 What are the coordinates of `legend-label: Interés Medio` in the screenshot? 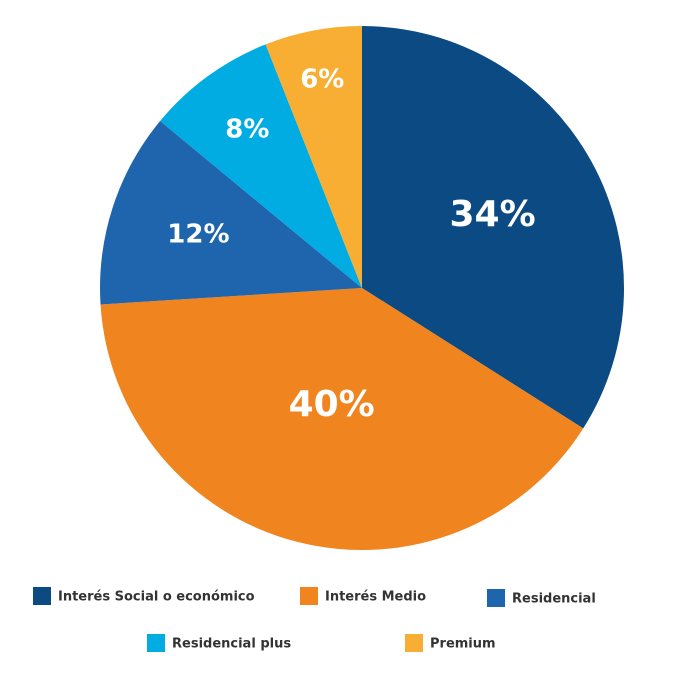 It's located at (375, 597).